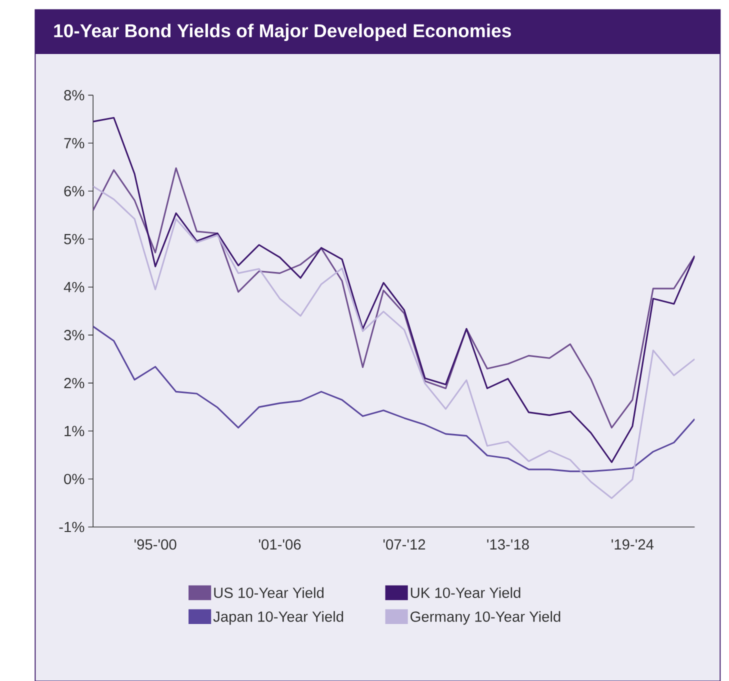 The height and width of the screenshot is (681, 729). I want to click on legend-label: US 10-Year Yield, so click(269, 592).